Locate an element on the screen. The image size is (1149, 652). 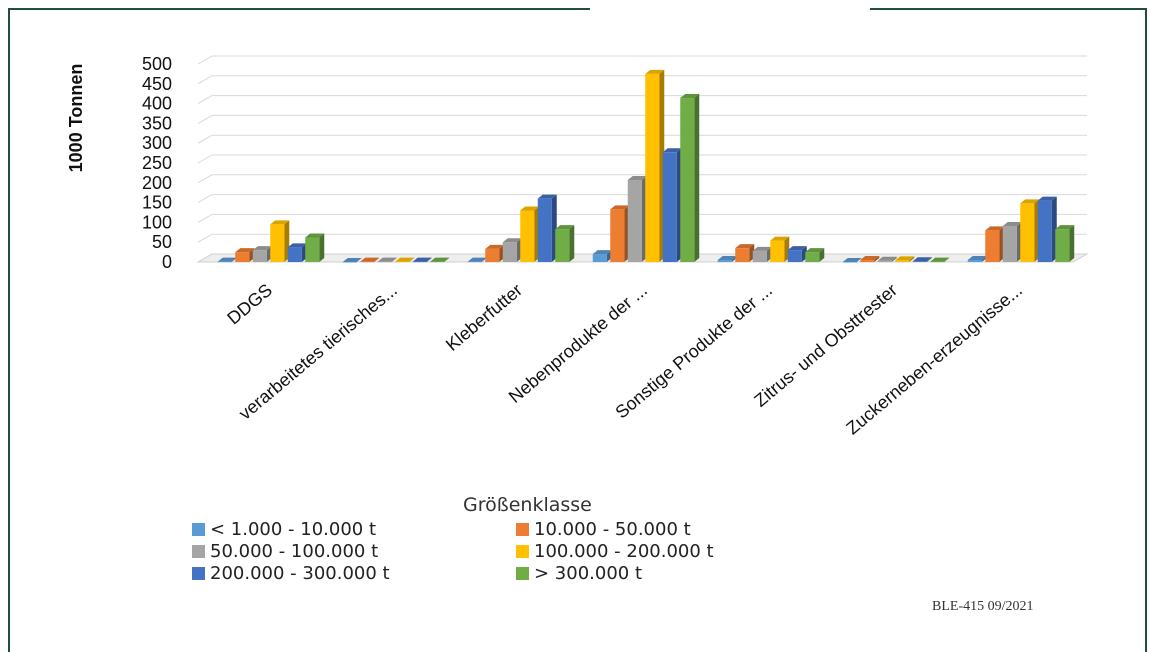
y-tick-label: 500 is located at coordinates (157, 64).